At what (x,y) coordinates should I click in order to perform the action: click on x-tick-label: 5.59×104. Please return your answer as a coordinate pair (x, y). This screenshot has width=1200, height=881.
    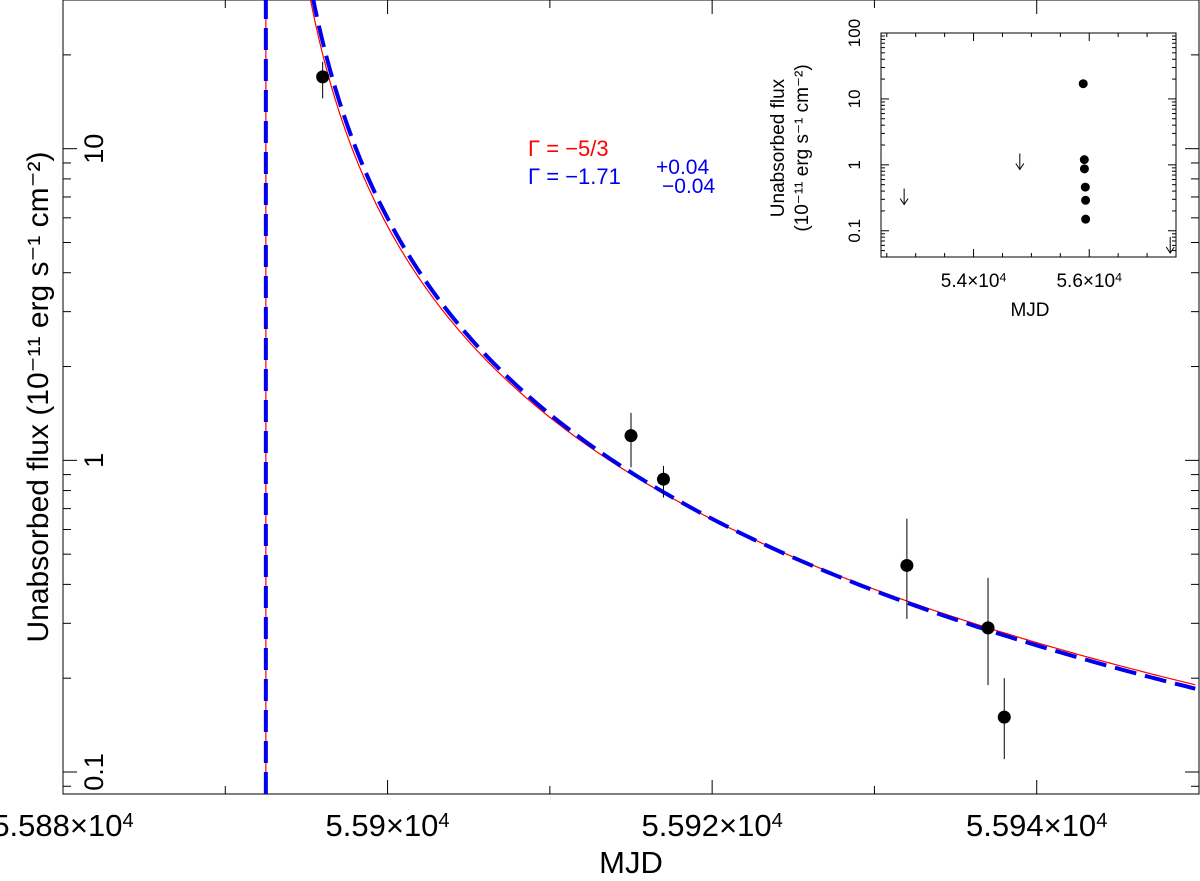
    Looking at the image, I should click on (388, 825).